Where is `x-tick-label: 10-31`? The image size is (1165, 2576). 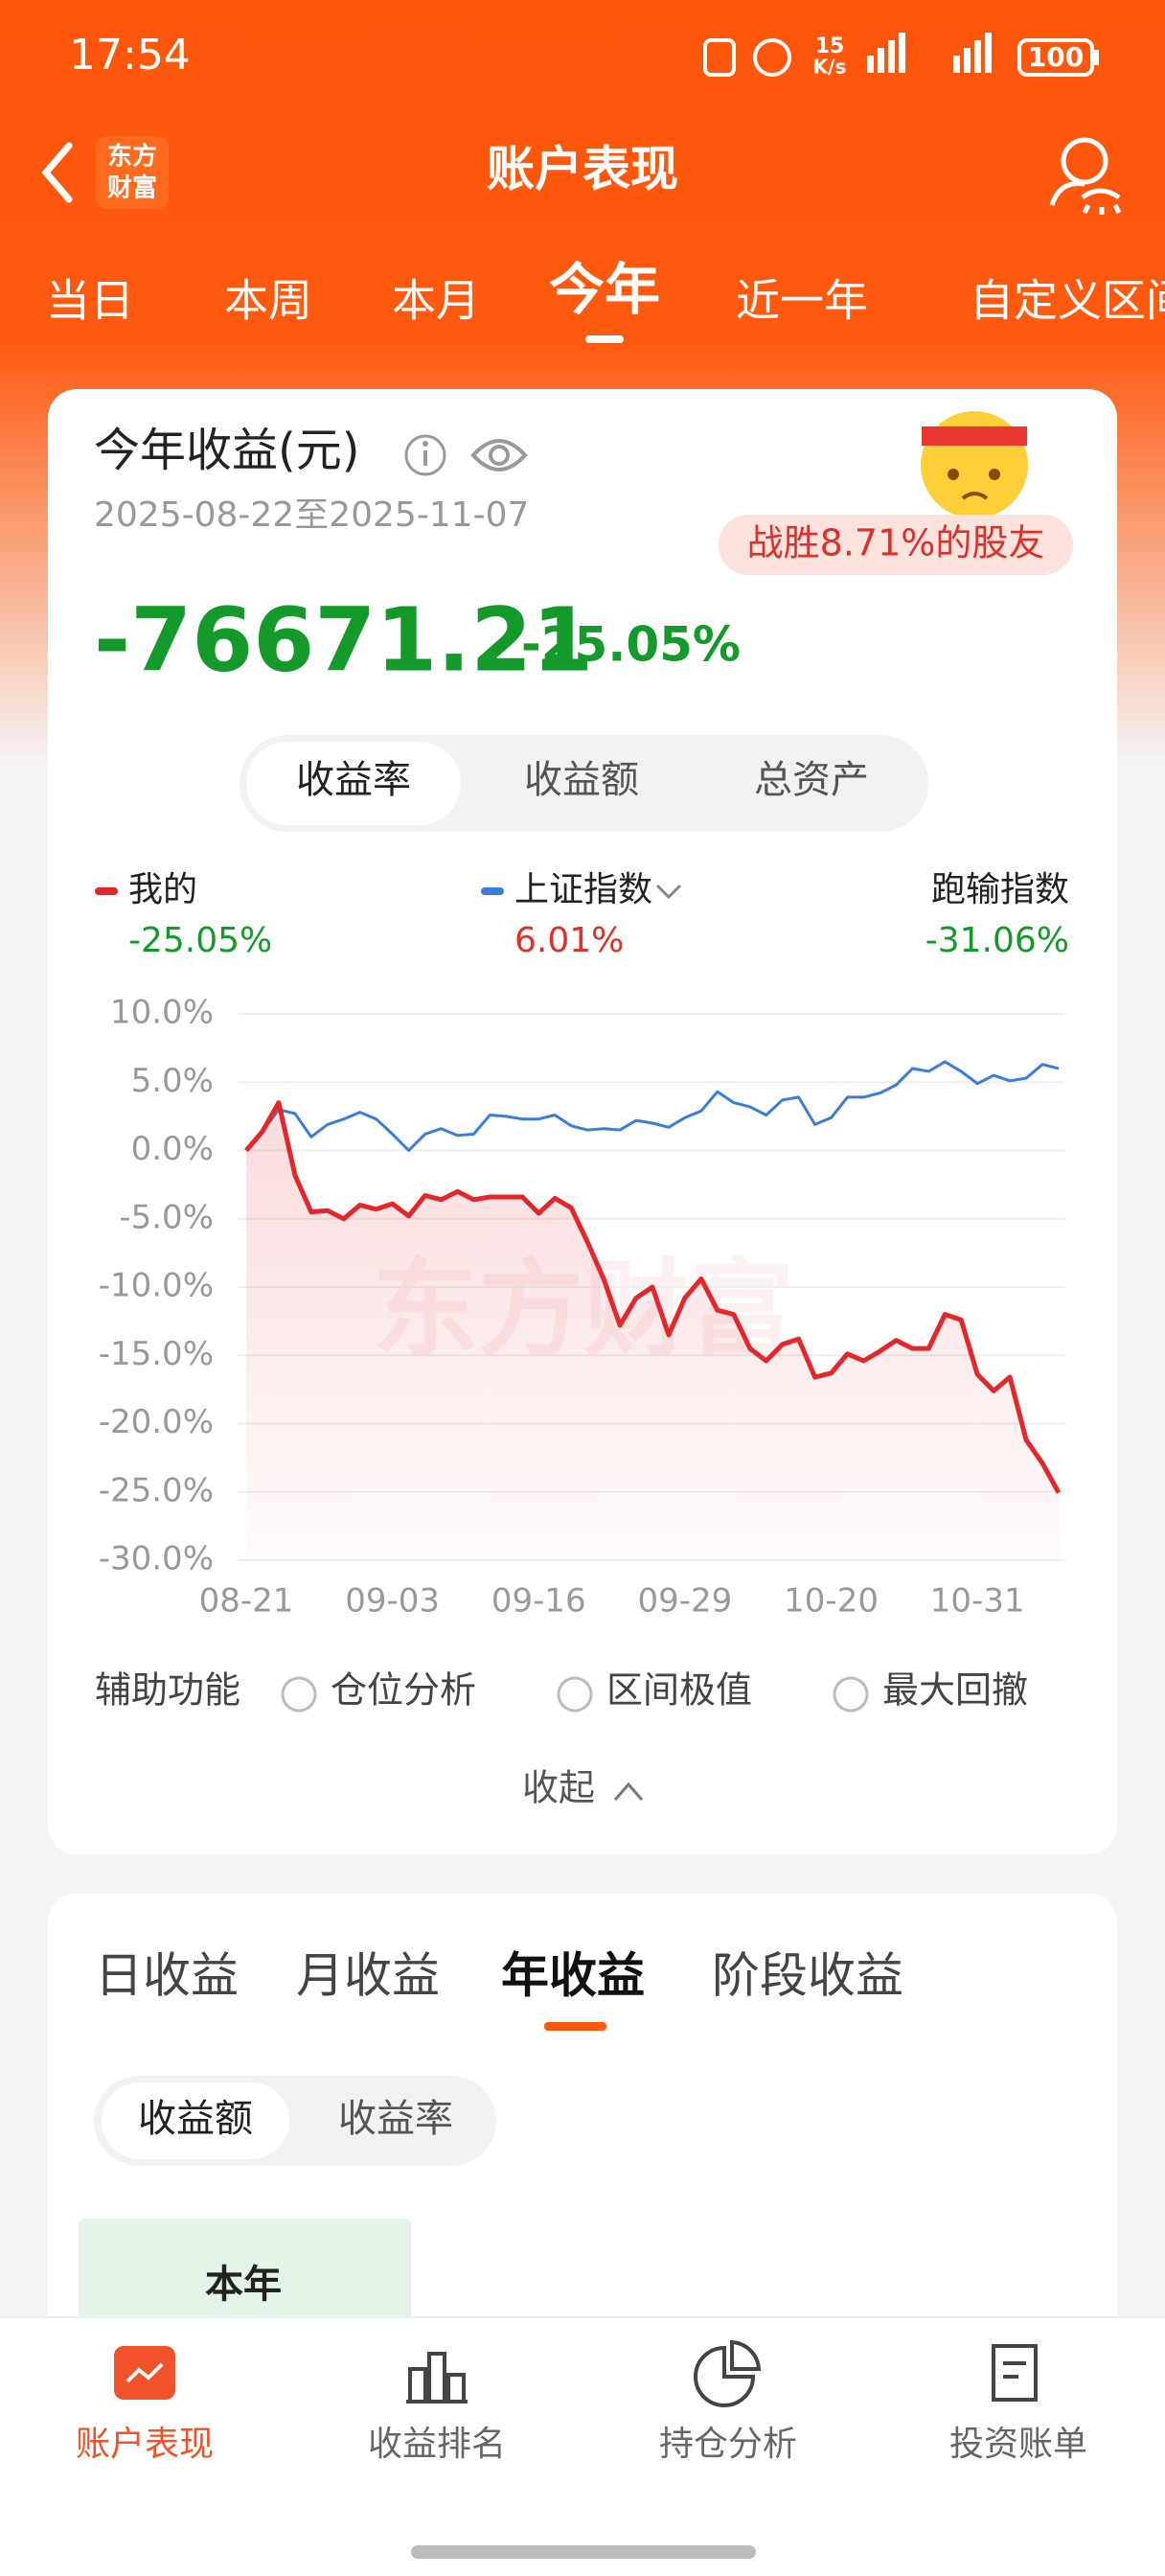
x-tick-label: 10-31 is located at coordinates (978, 1601).